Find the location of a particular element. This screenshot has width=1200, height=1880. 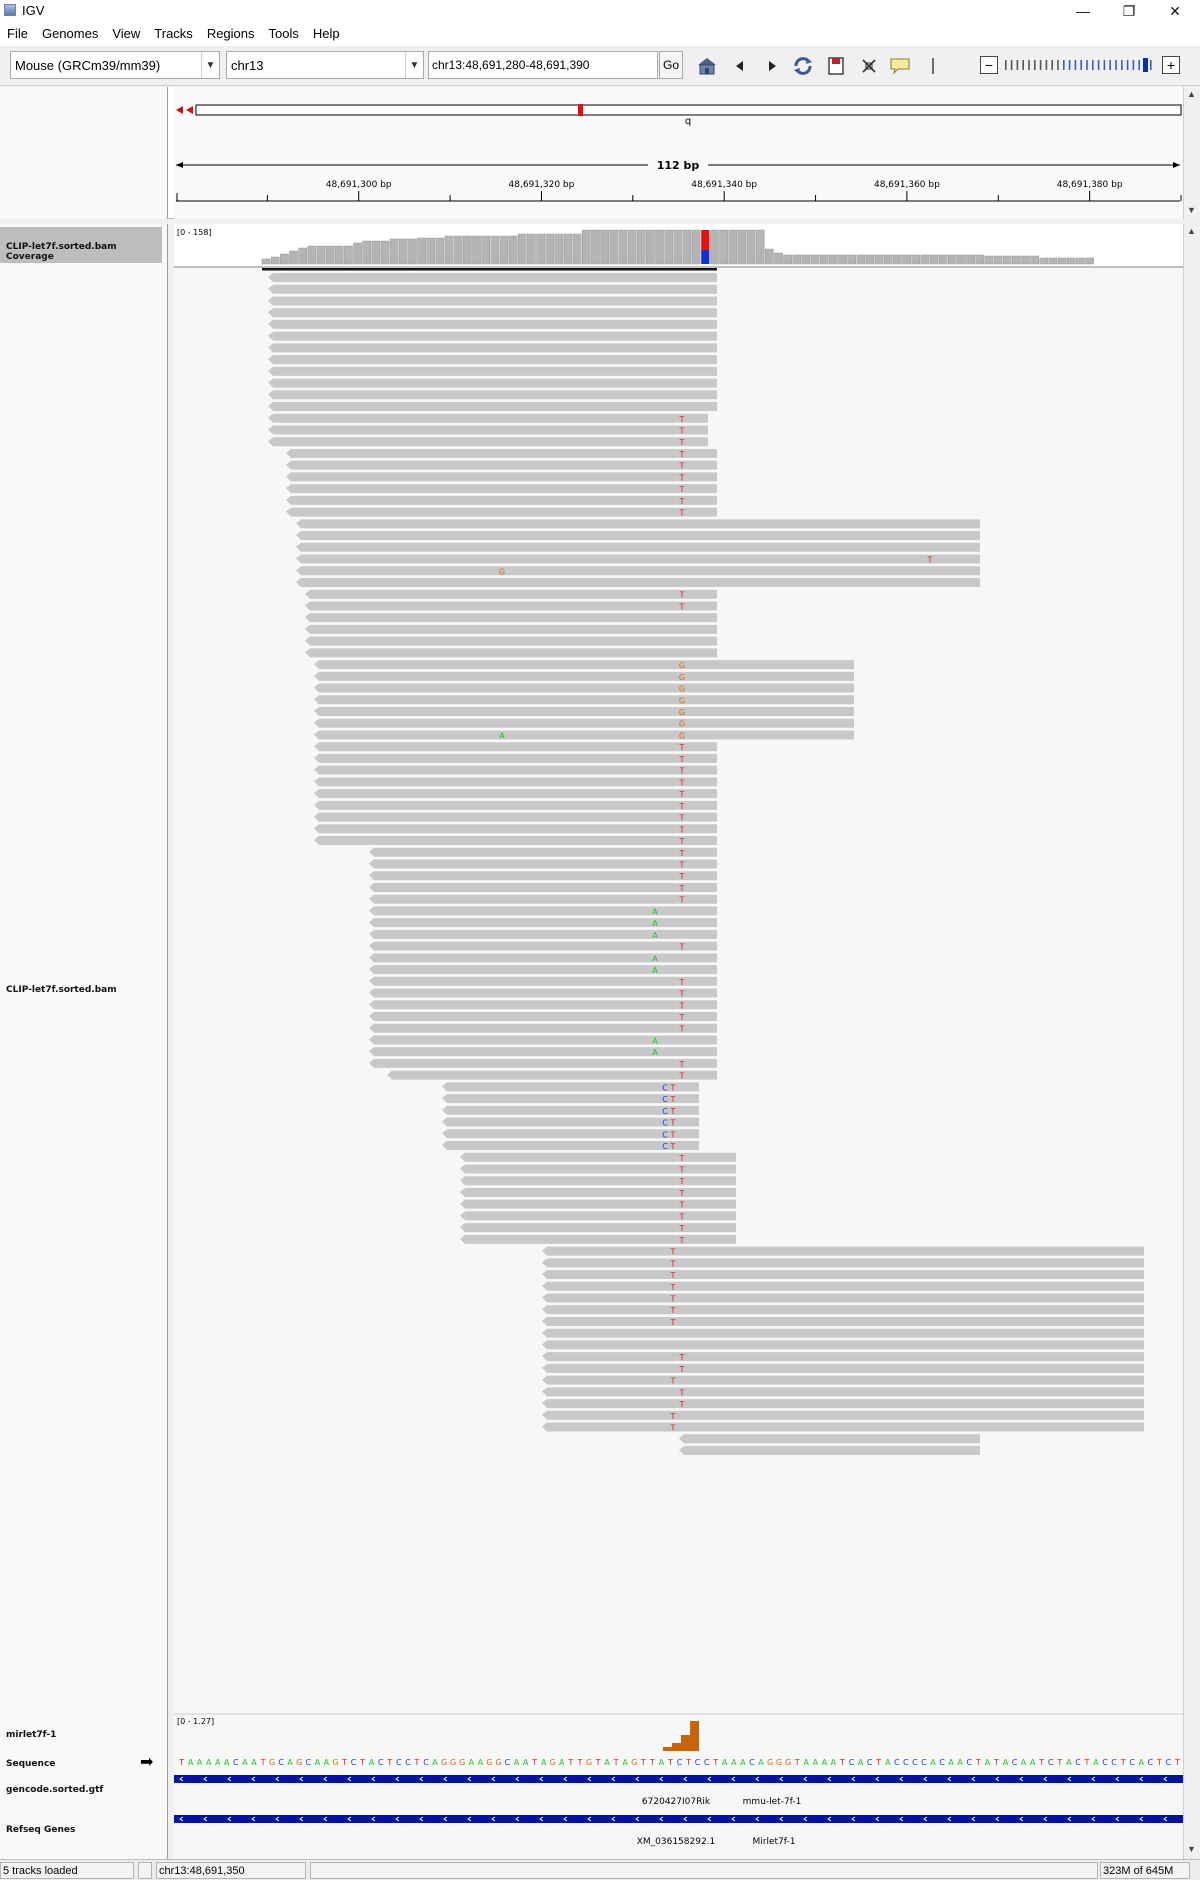

zoom-out-button: − is located at coordinates (989, 65).